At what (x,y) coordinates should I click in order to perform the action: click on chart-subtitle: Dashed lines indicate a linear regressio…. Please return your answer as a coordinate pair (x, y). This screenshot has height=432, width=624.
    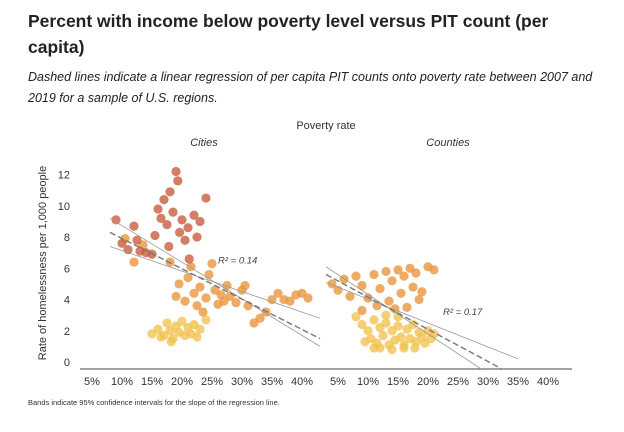
    Looking at the image, I should click on (310, 87).